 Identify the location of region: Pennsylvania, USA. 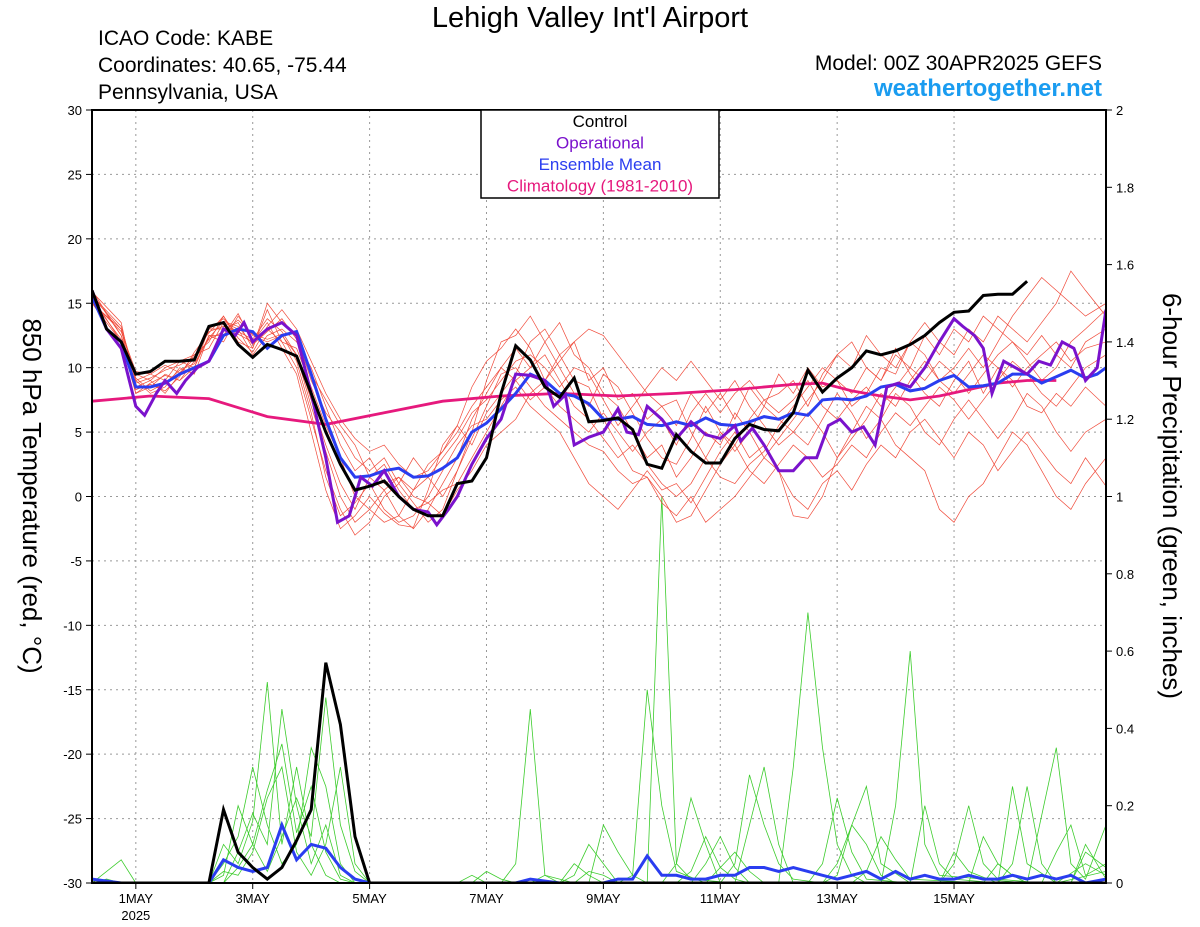
(188, 92).